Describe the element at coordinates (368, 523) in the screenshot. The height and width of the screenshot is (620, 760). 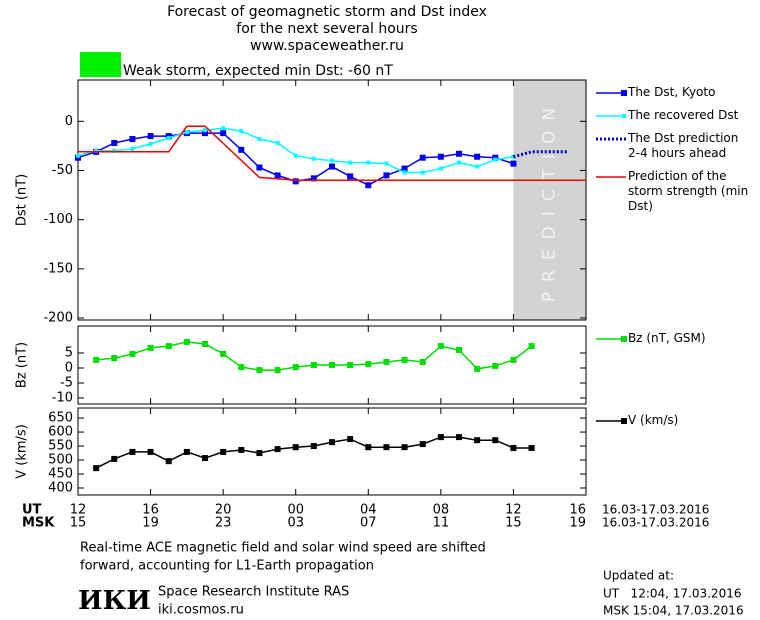
I see `x-tick-label-msk: 07` at that location.